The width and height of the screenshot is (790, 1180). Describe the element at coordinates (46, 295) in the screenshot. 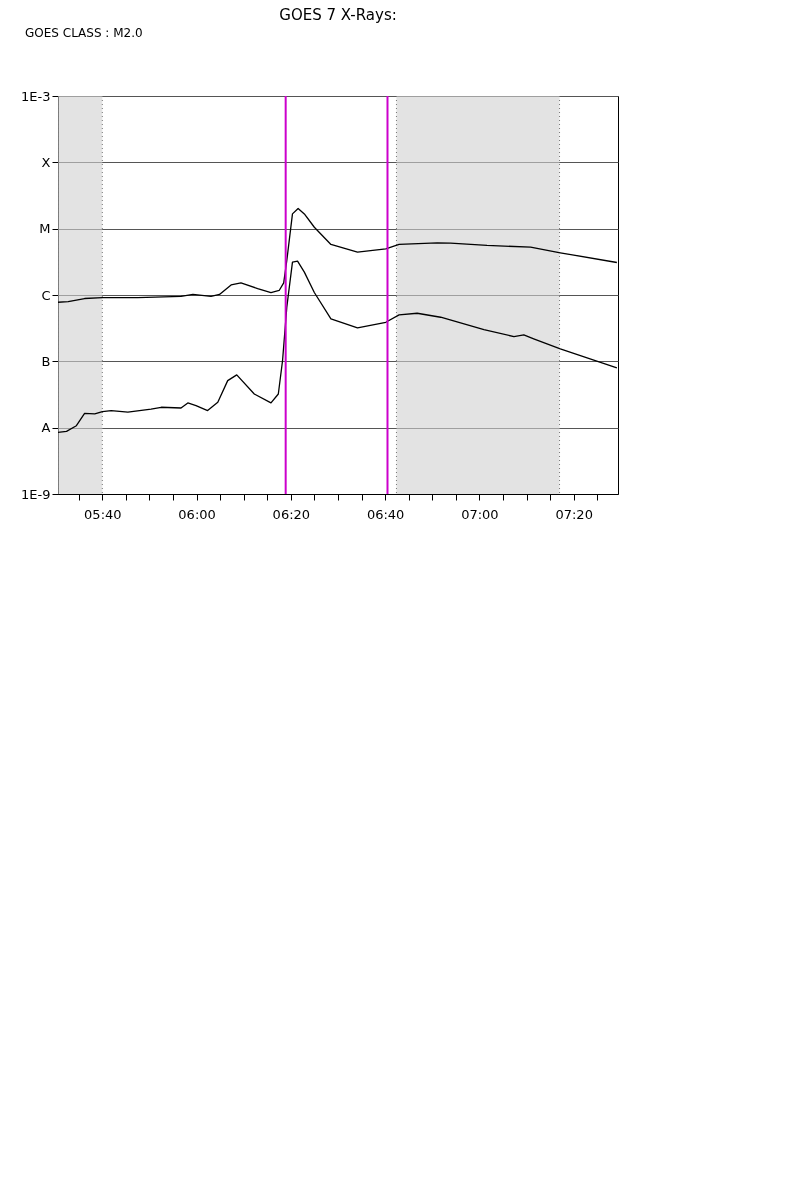

I see `y-tick-label: C` at that location.